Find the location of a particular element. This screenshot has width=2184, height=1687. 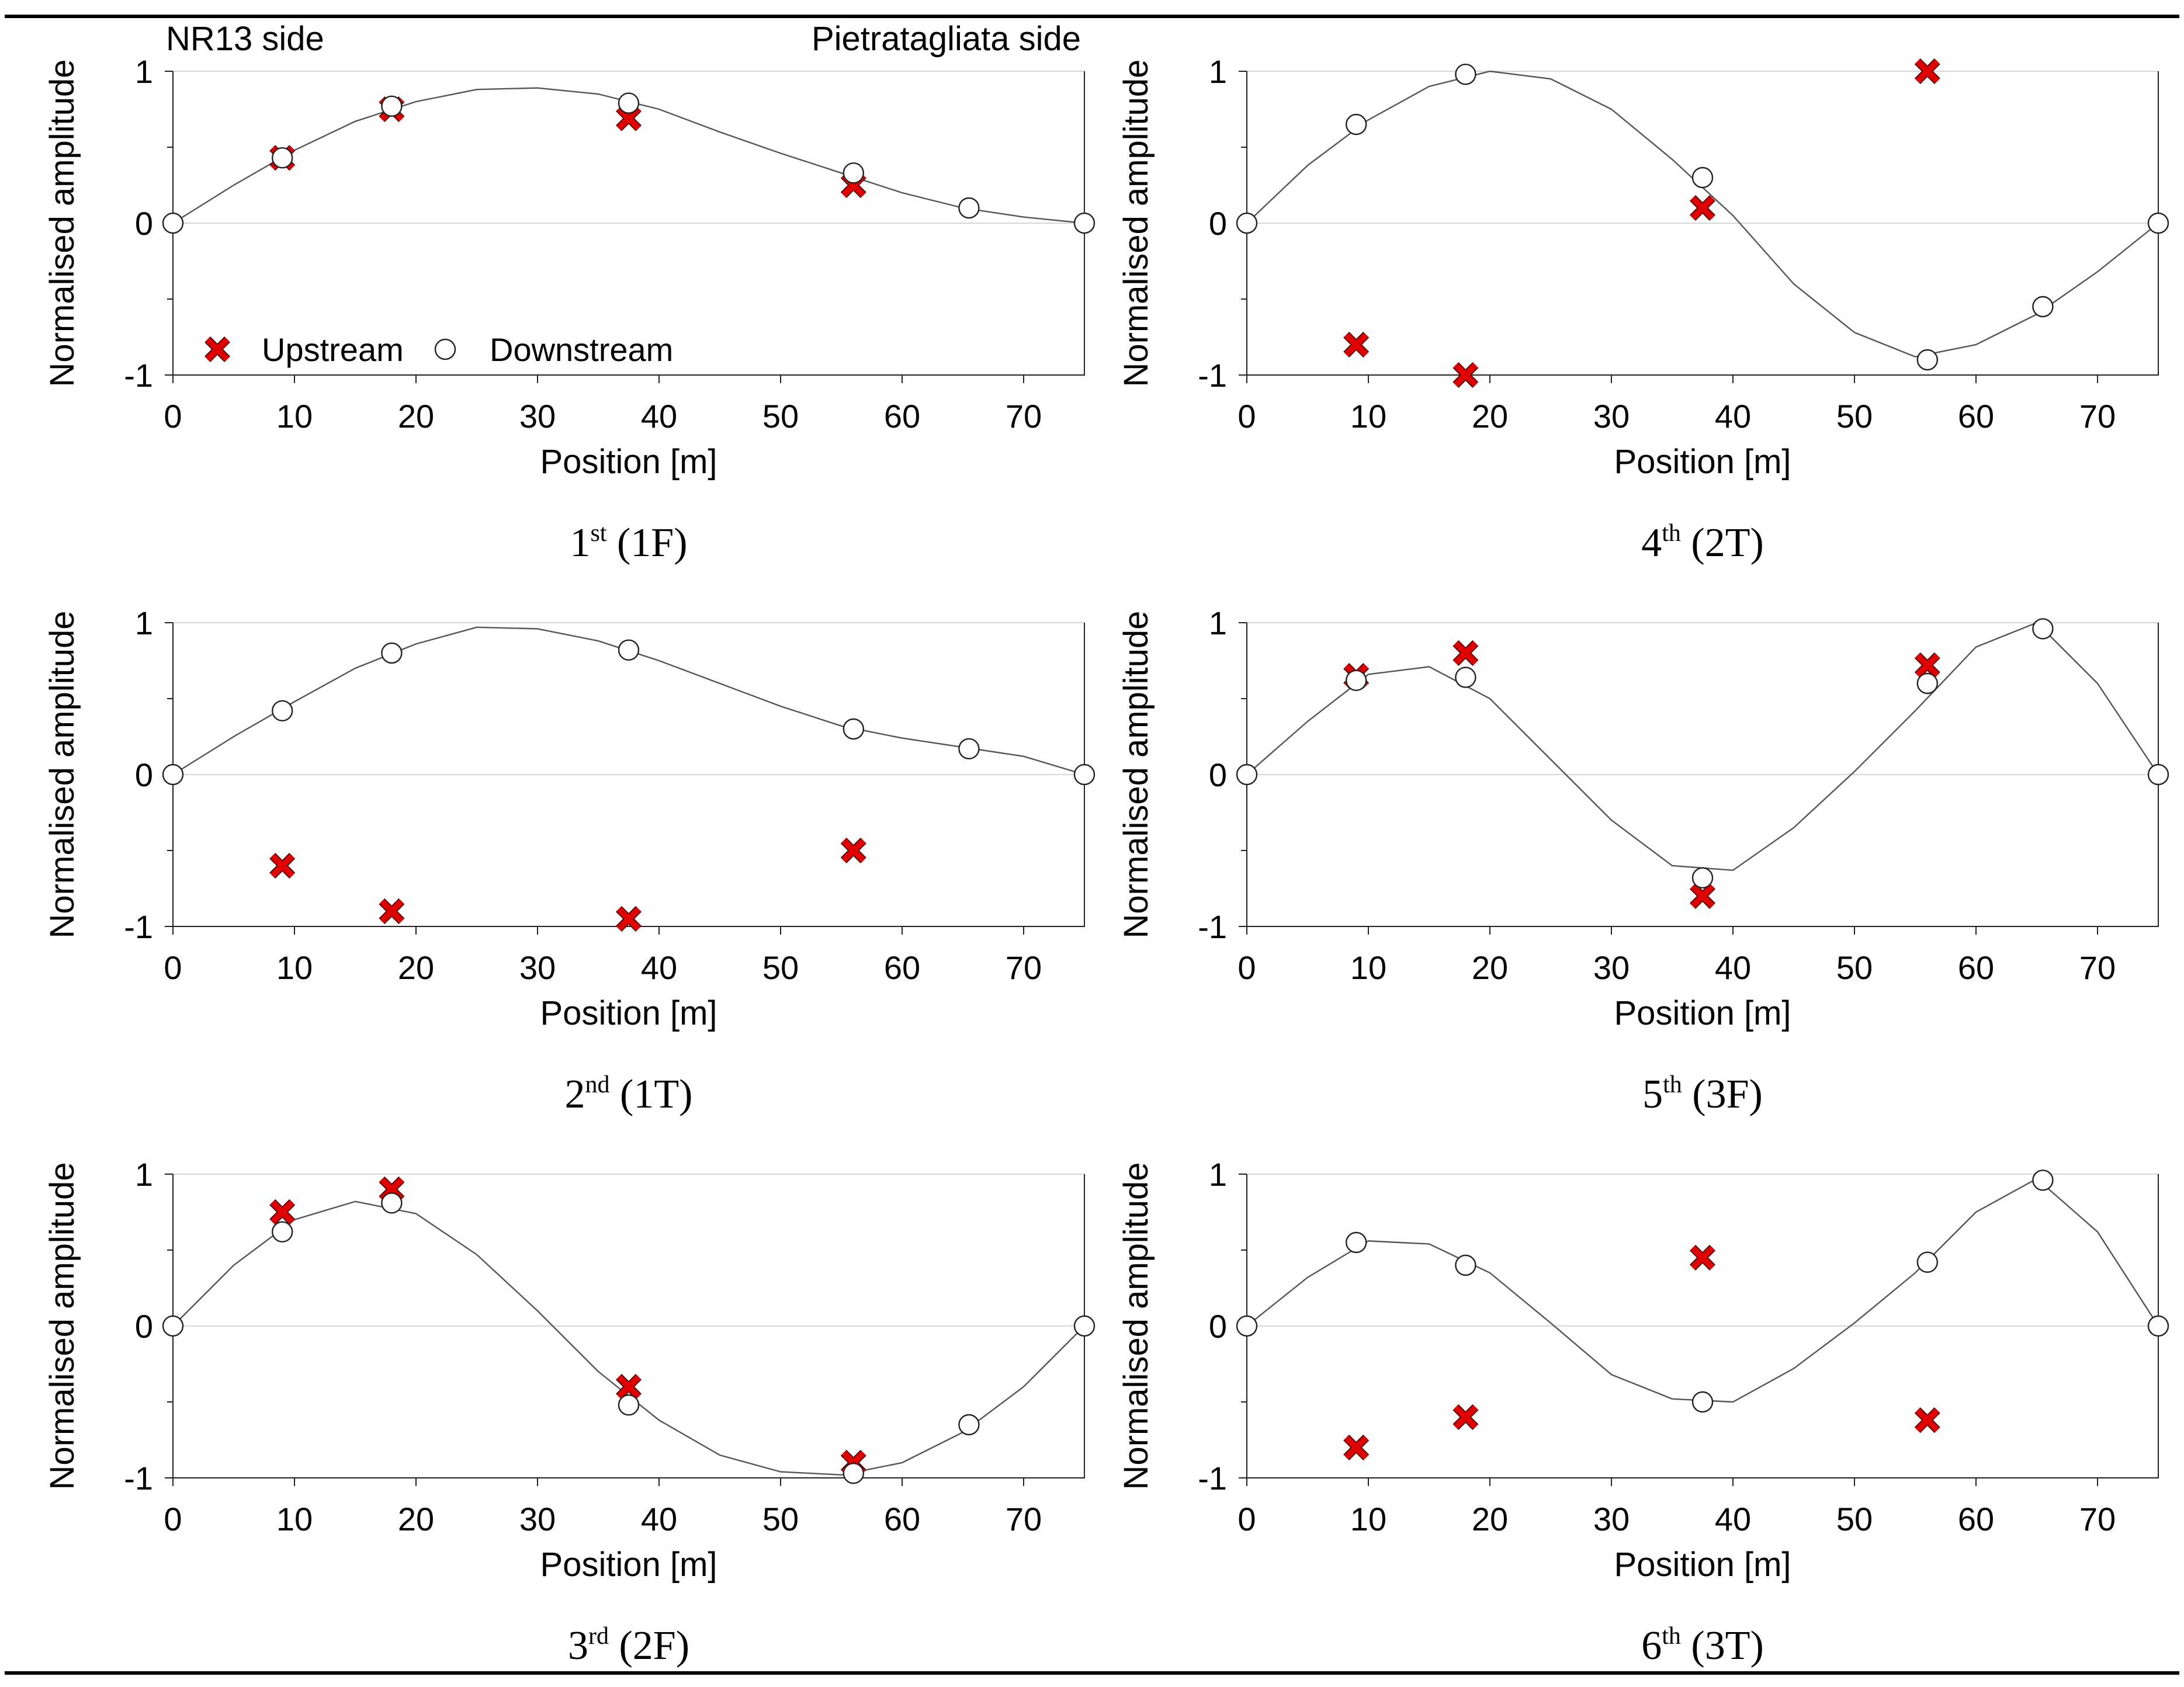

panel-caption: 1st (1F) is located at coordinates (628, 542).